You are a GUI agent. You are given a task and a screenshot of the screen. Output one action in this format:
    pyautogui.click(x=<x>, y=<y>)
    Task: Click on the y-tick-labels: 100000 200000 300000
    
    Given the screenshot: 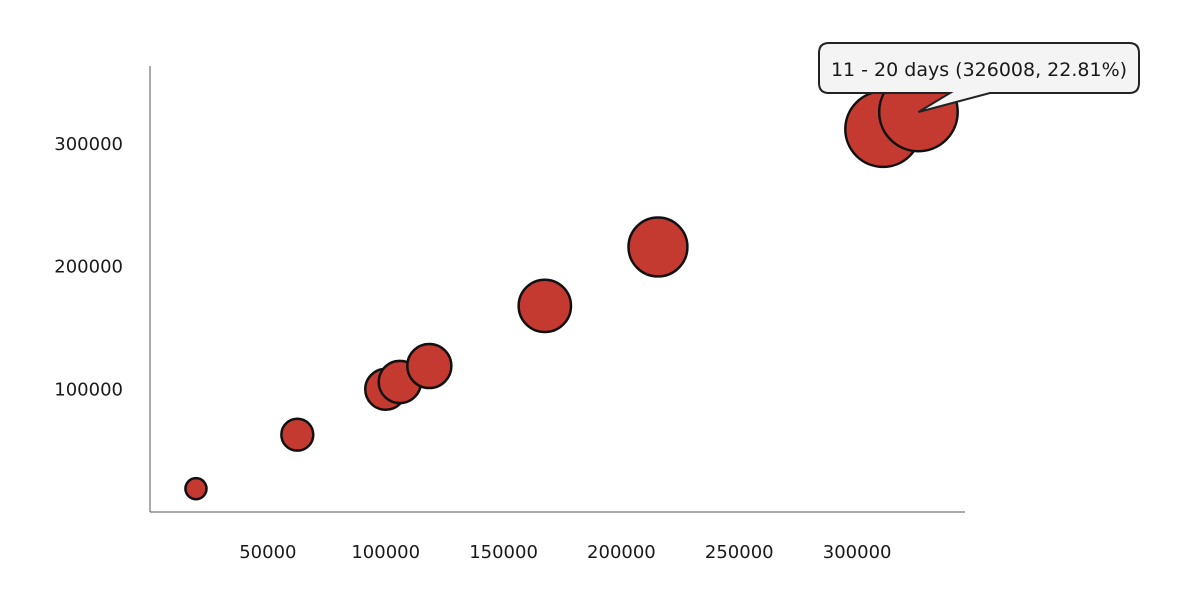 What is the action you would take?
    pyautogui.click(x=88, y=267)
    